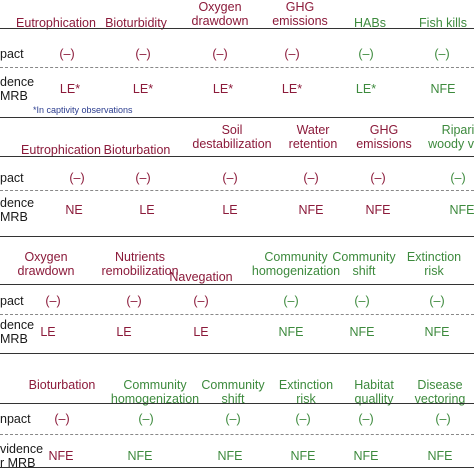 The image size is (474, 474). I want to click on column-header: remobilization, so click(140, 271).